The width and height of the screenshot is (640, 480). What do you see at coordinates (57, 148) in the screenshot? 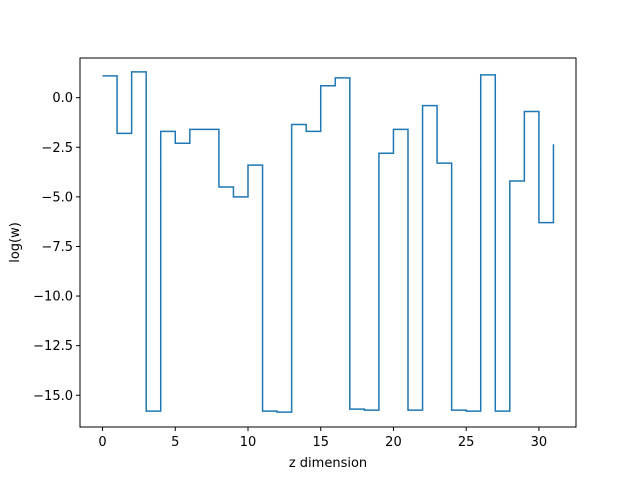
I see `y-tick-label: −2.5` at bounding box center [57, 148].